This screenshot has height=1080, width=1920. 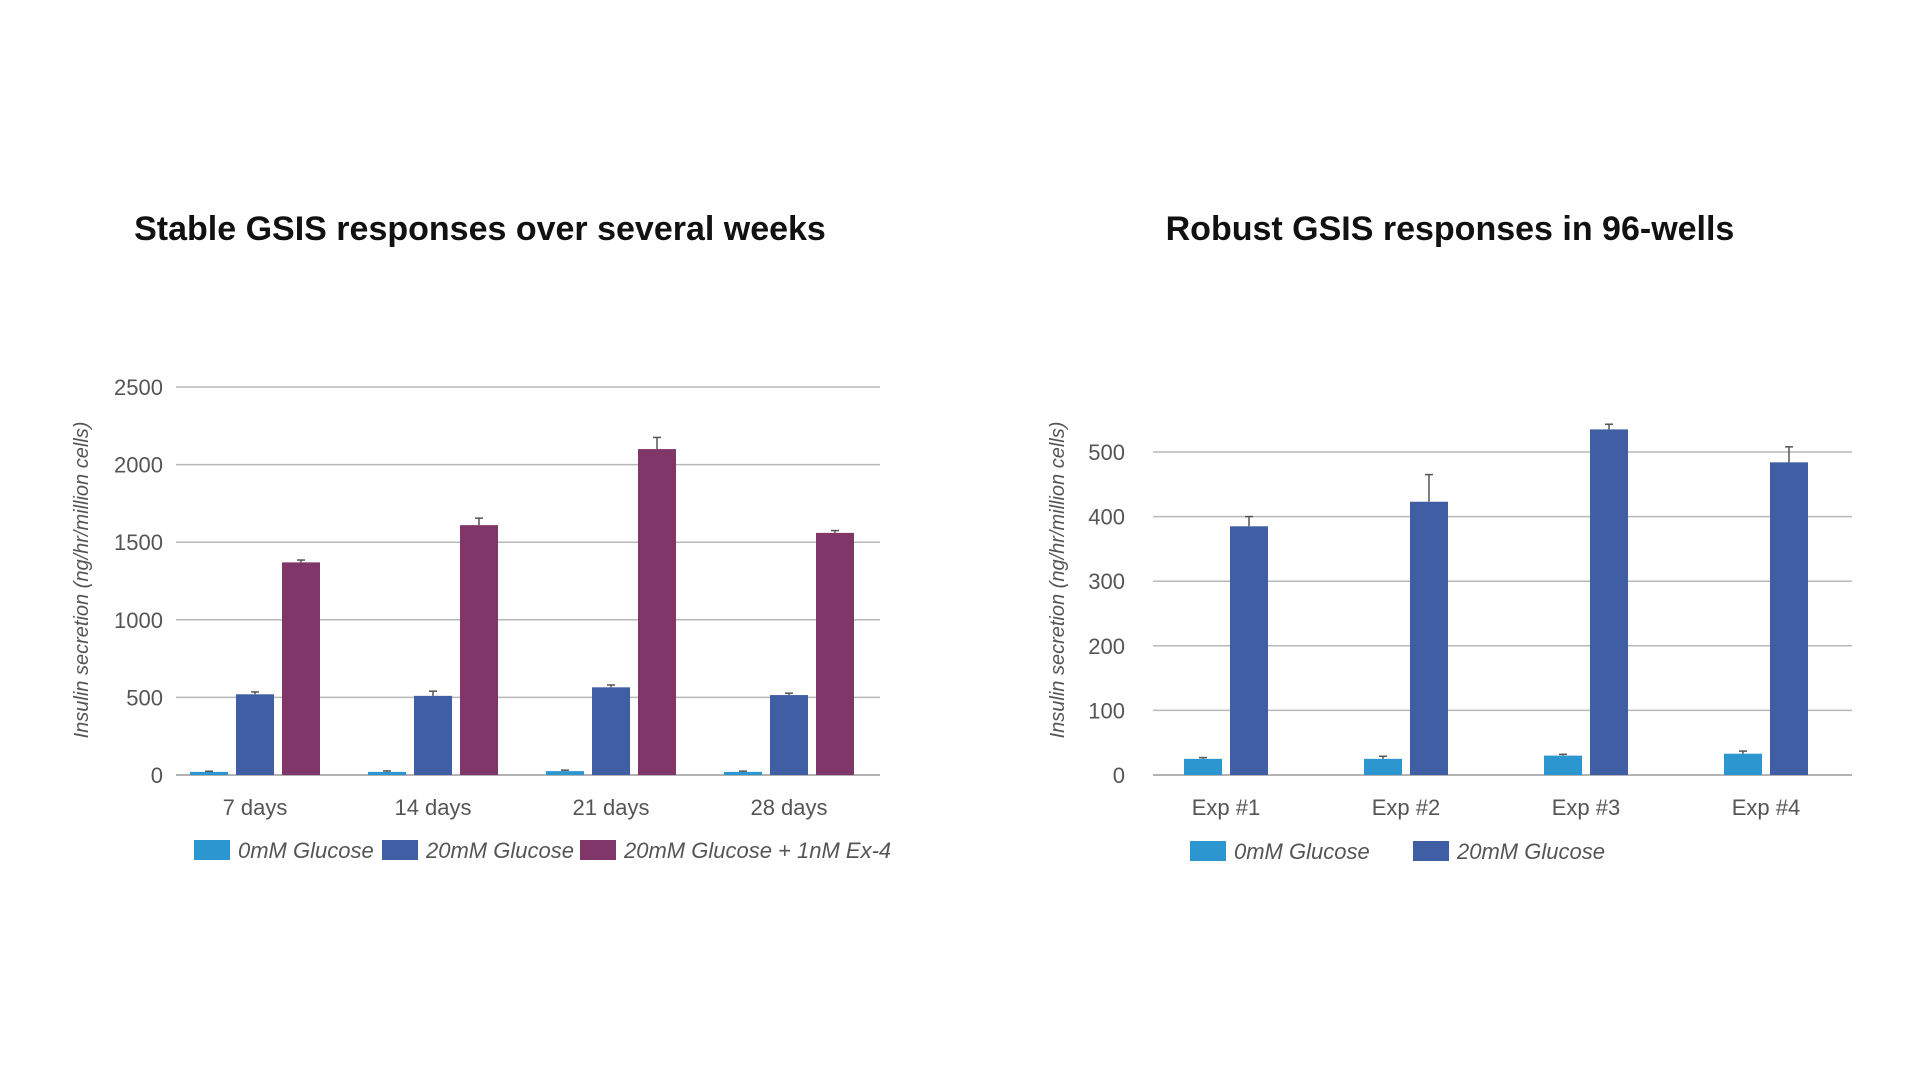 What do you see at coordinates (138, 620) in the screenshot?
I see `y-tick-label: 1000` at bounding box center [138, 620].